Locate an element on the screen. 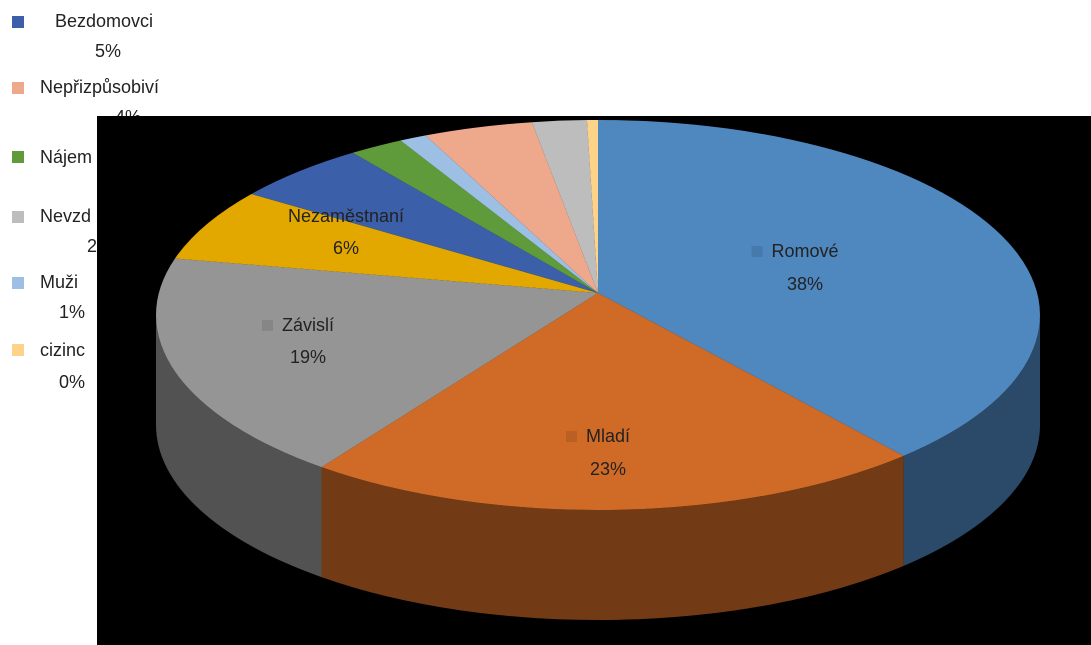 The image size is (1091, 645). slice-label: Romové is located at coordinates (804, 251).